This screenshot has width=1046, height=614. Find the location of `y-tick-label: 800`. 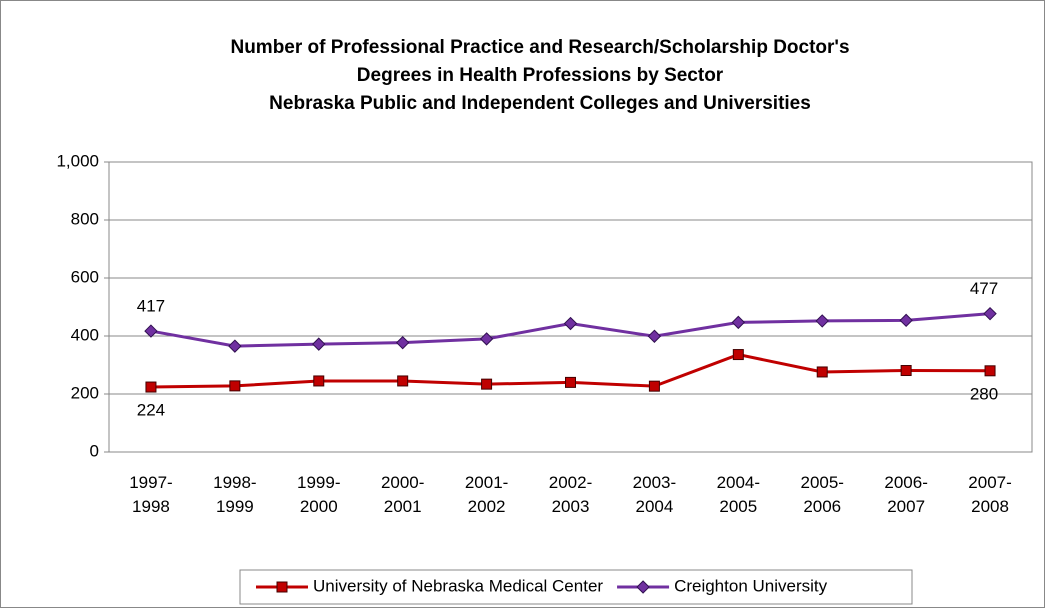

y-tick-label: 800 is located at coordinates (85, 218).